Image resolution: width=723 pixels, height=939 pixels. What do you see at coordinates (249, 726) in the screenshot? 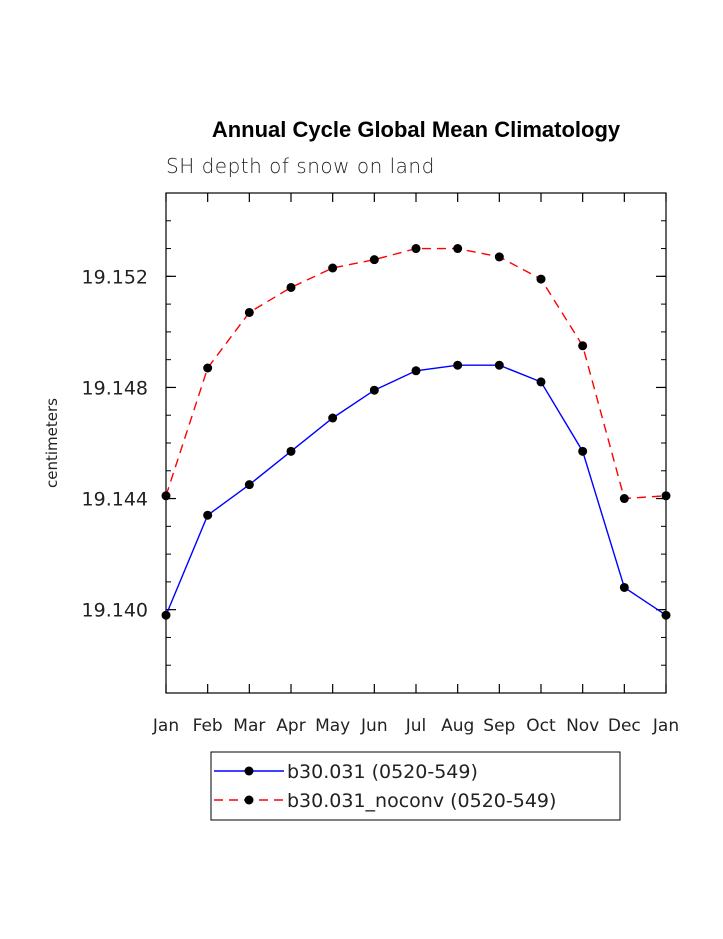
I see `x-tick-label: Mar` at bounding box center [249, 726].